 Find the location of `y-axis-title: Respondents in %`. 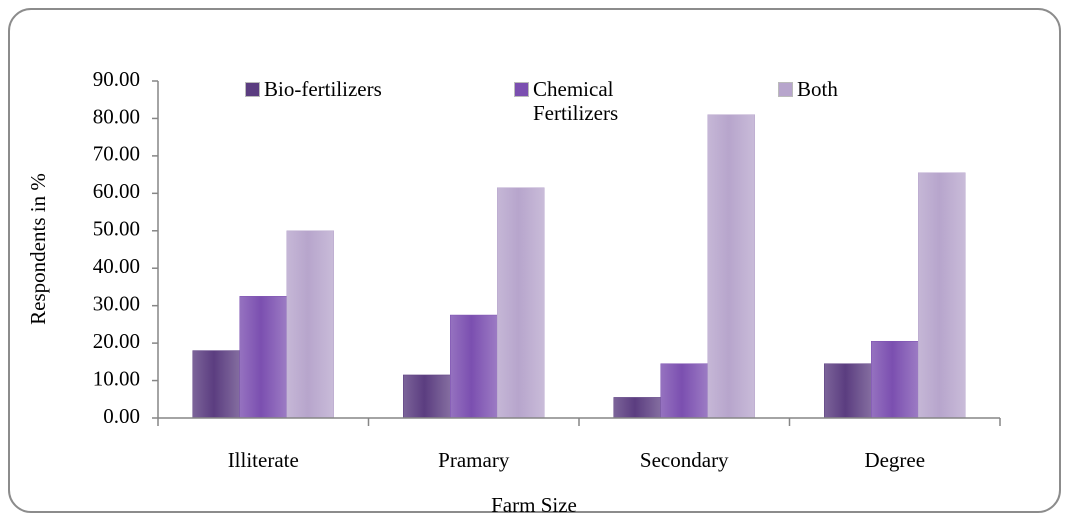

y-axis-title: Respondents in % is located at coordinates (38, 249).